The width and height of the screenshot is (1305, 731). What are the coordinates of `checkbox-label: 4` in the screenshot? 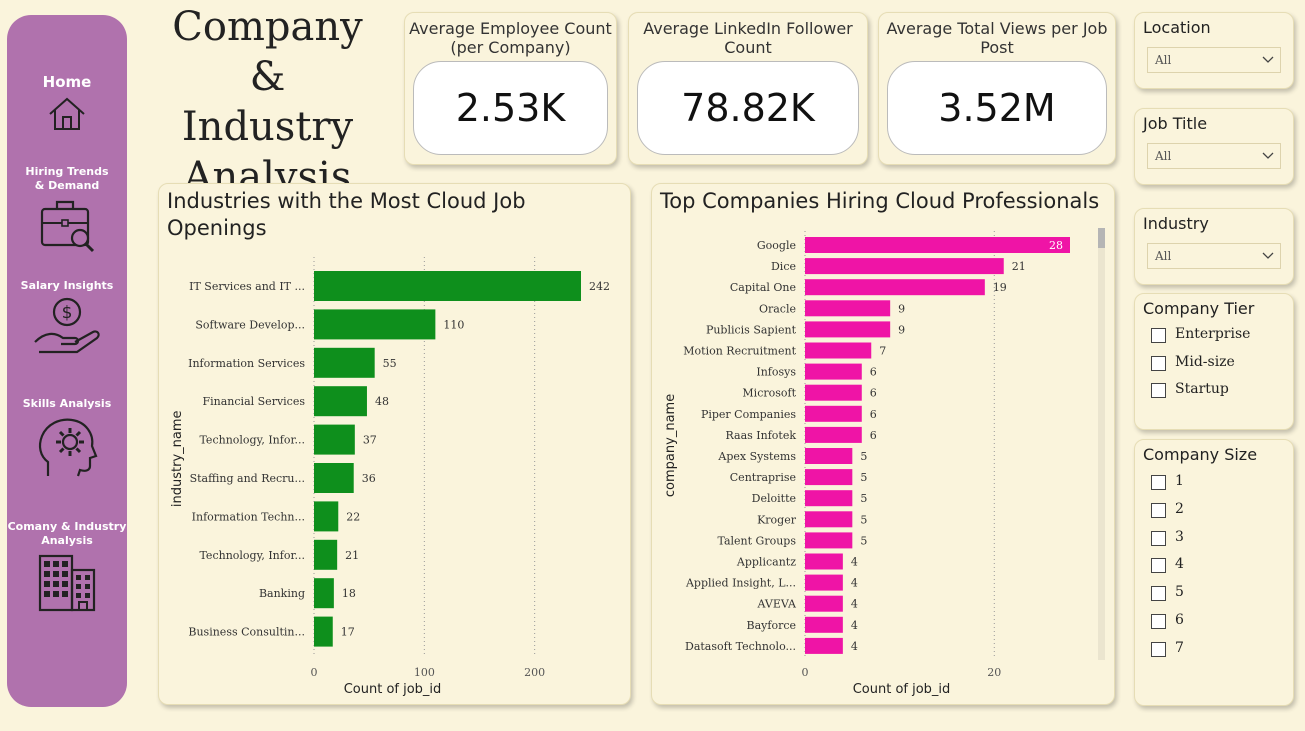 It's located at (1179, 564).